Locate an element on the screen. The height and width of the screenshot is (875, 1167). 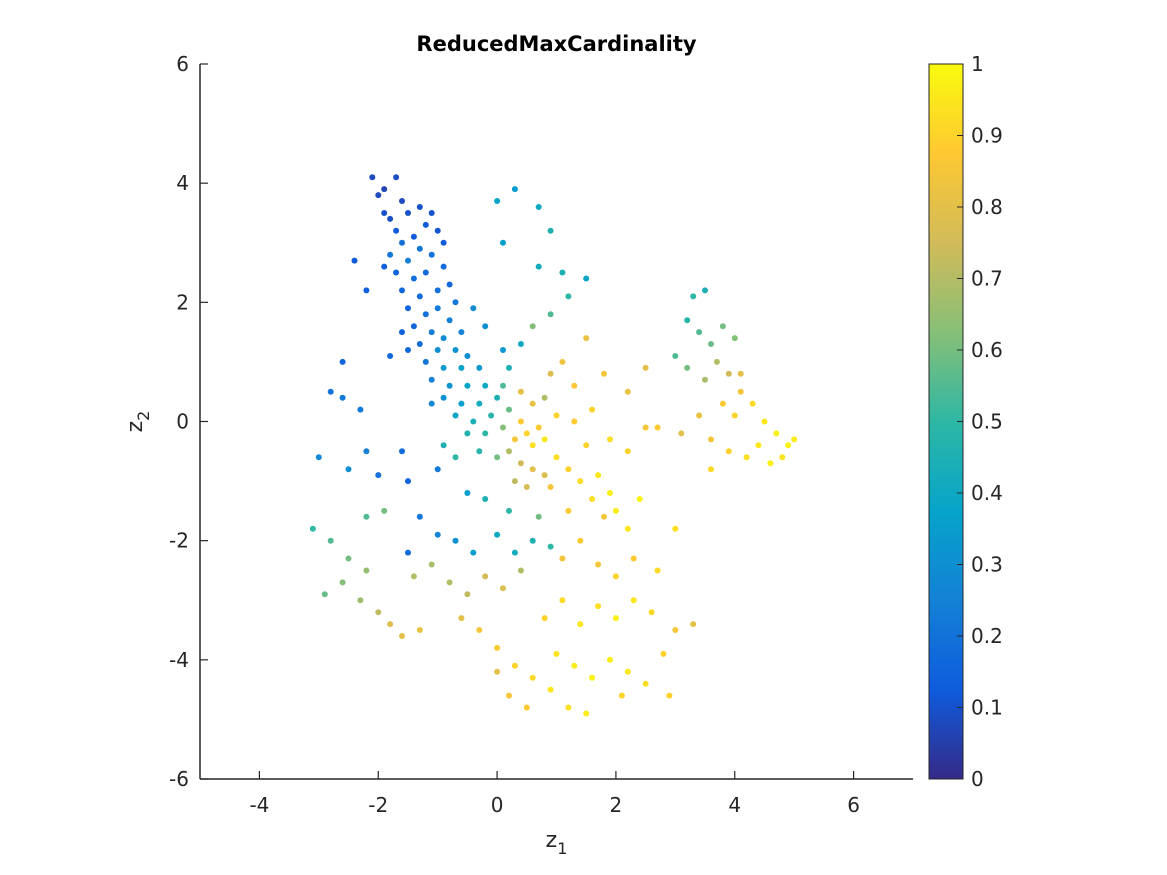
x-tick-label: 4 is located at coordinates (734, 805).